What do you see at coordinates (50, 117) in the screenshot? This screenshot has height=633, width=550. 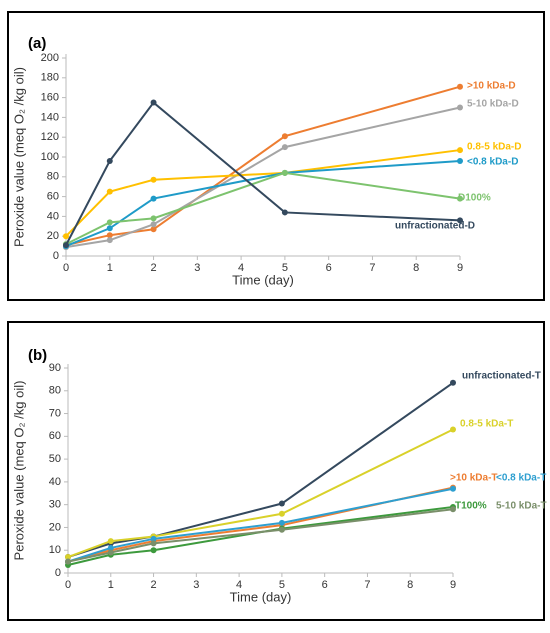 I see `y-tick-label: 140` at bounding box center [50, 117].